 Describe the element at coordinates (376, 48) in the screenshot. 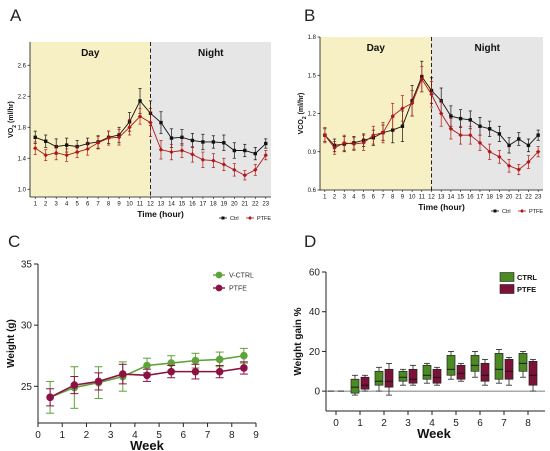

I see `day-label: Day` at that location.